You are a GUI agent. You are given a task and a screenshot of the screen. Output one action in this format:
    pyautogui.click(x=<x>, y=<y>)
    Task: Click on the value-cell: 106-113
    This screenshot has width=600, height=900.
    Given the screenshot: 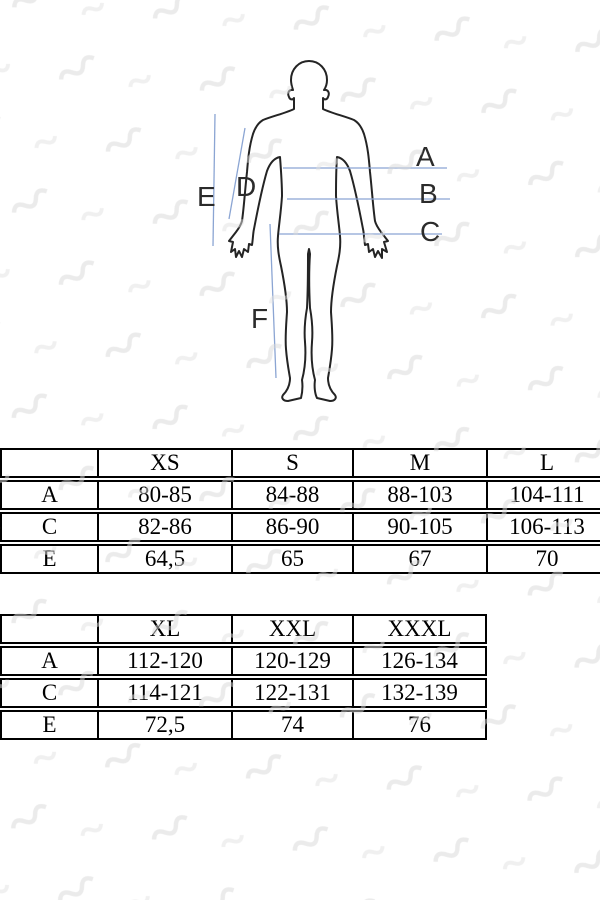 What is the action you would take?
    pyautogui.click(x=543, y=527)
    